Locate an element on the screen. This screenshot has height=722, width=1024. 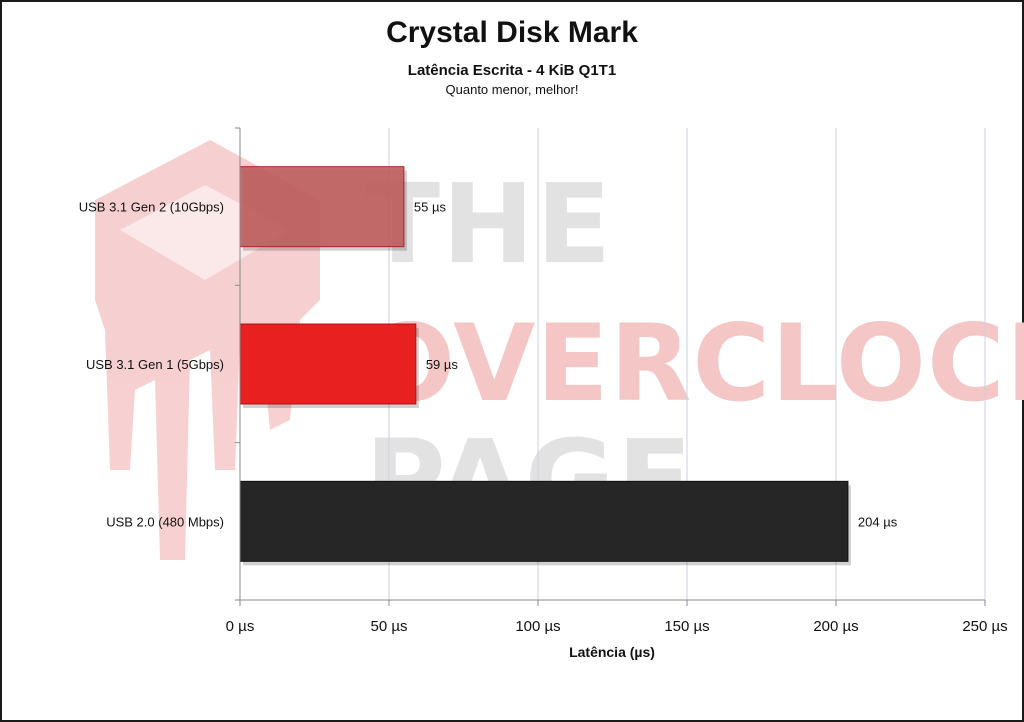
bar-value-label: 204 µs is located at coordinates (878, 521).